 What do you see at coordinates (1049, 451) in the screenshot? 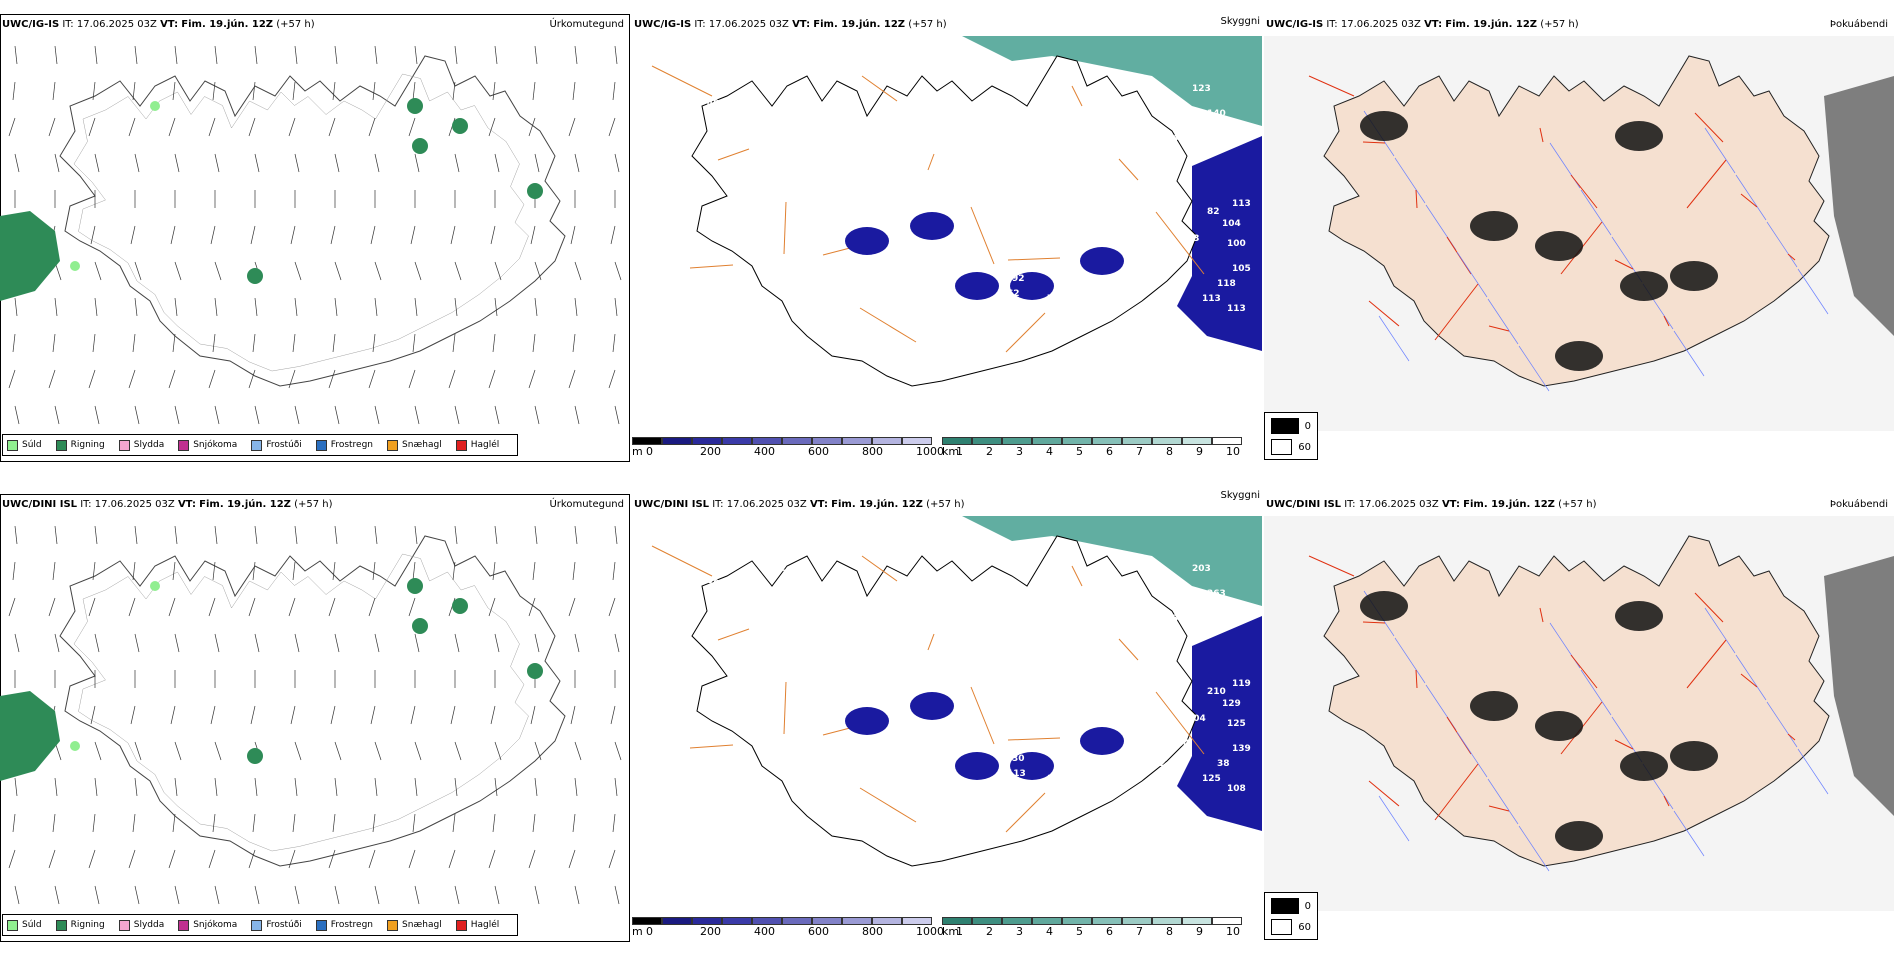
I see `colorbar-tick-label: 4` at bounding box center [1049, 451].